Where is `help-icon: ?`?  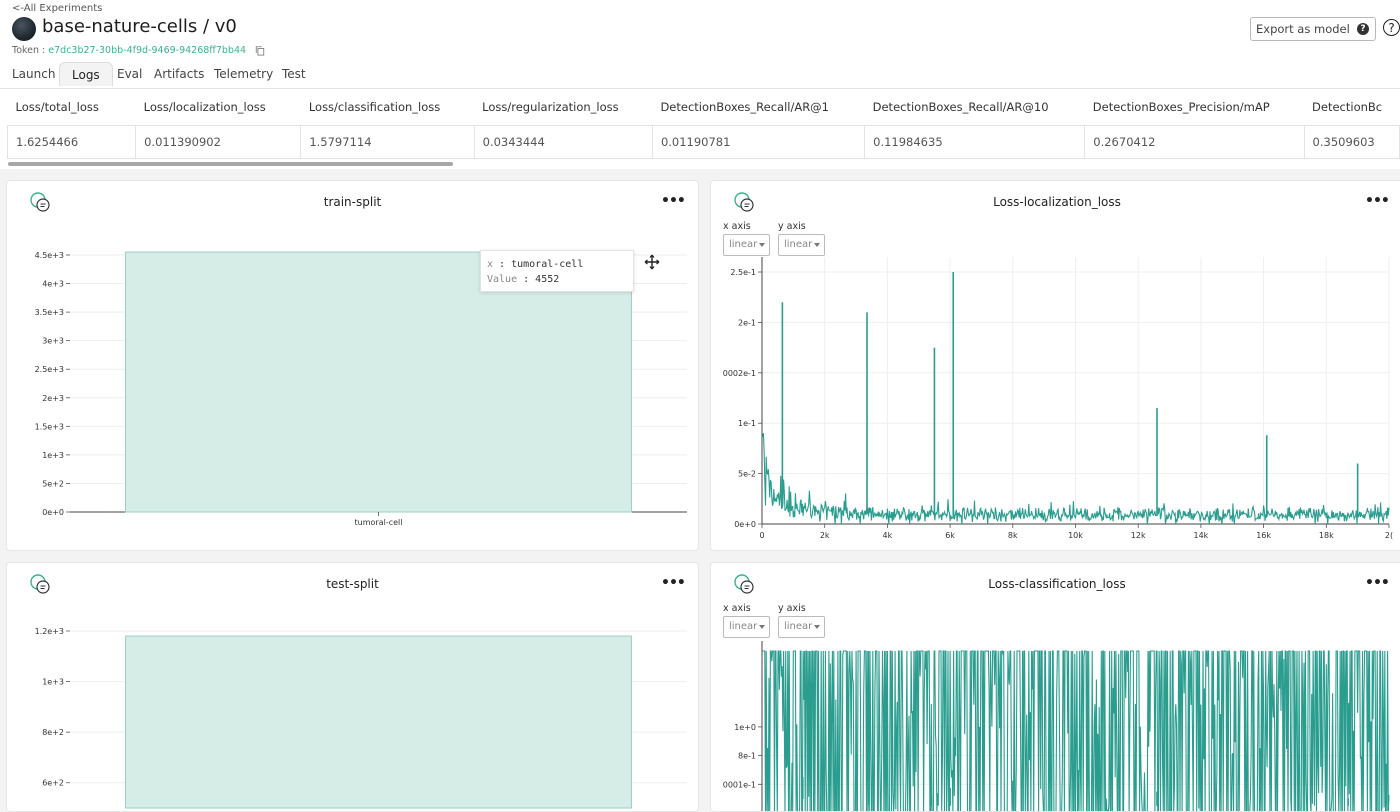 help-icon: ? is located at coordinates (1363, 29).